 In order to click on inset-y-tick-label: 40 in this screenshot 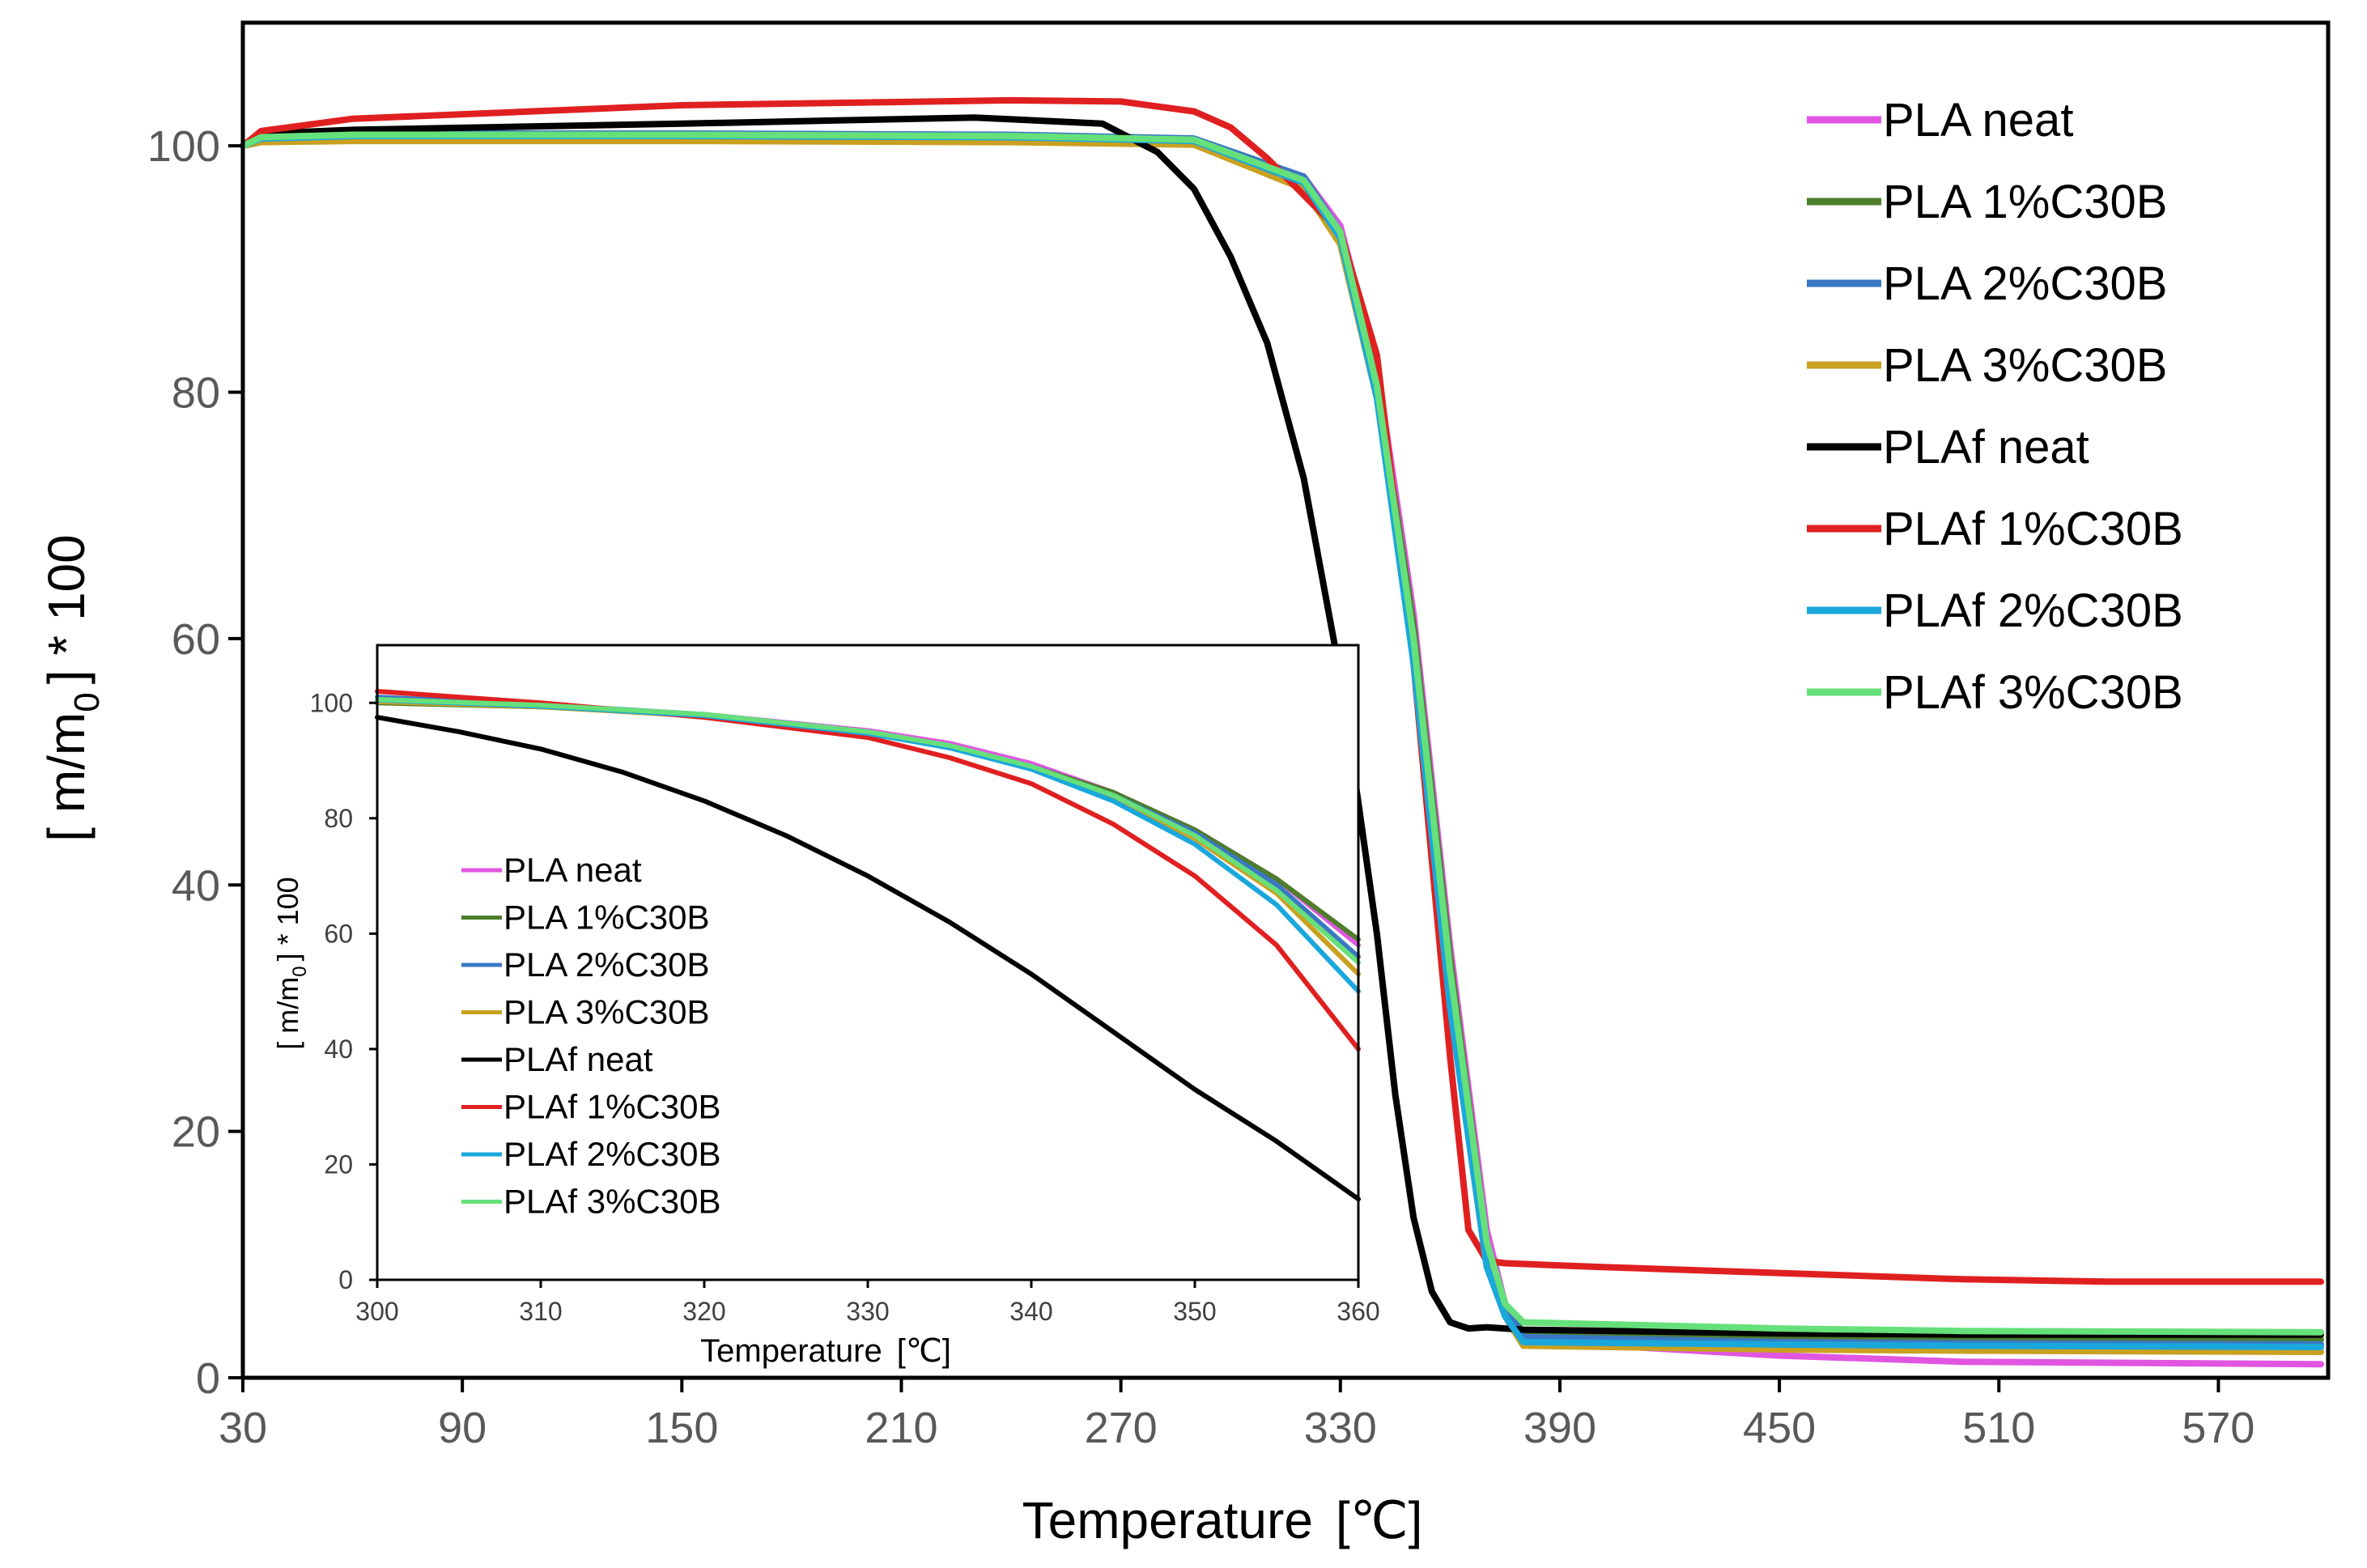, I will do `click(339, 1049)`.